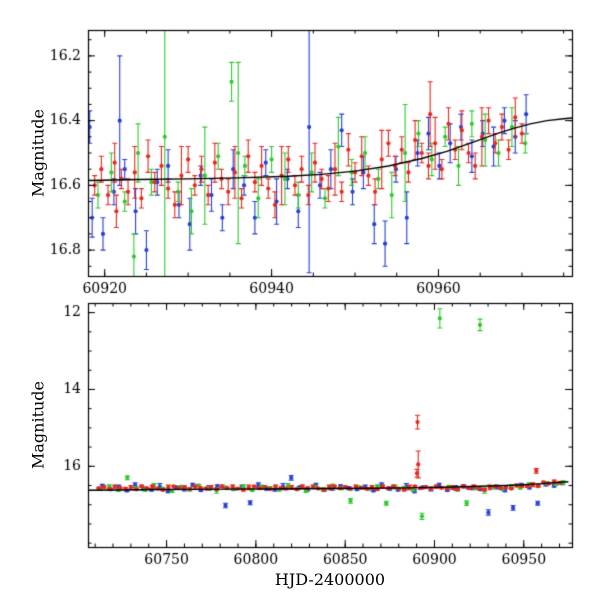 The height and width of the screenshot is (600, 600). Describe the element at coordinates (38, 153) in the screenshot. I see `top-panel-y-axis-label: Magnitude` at that location.